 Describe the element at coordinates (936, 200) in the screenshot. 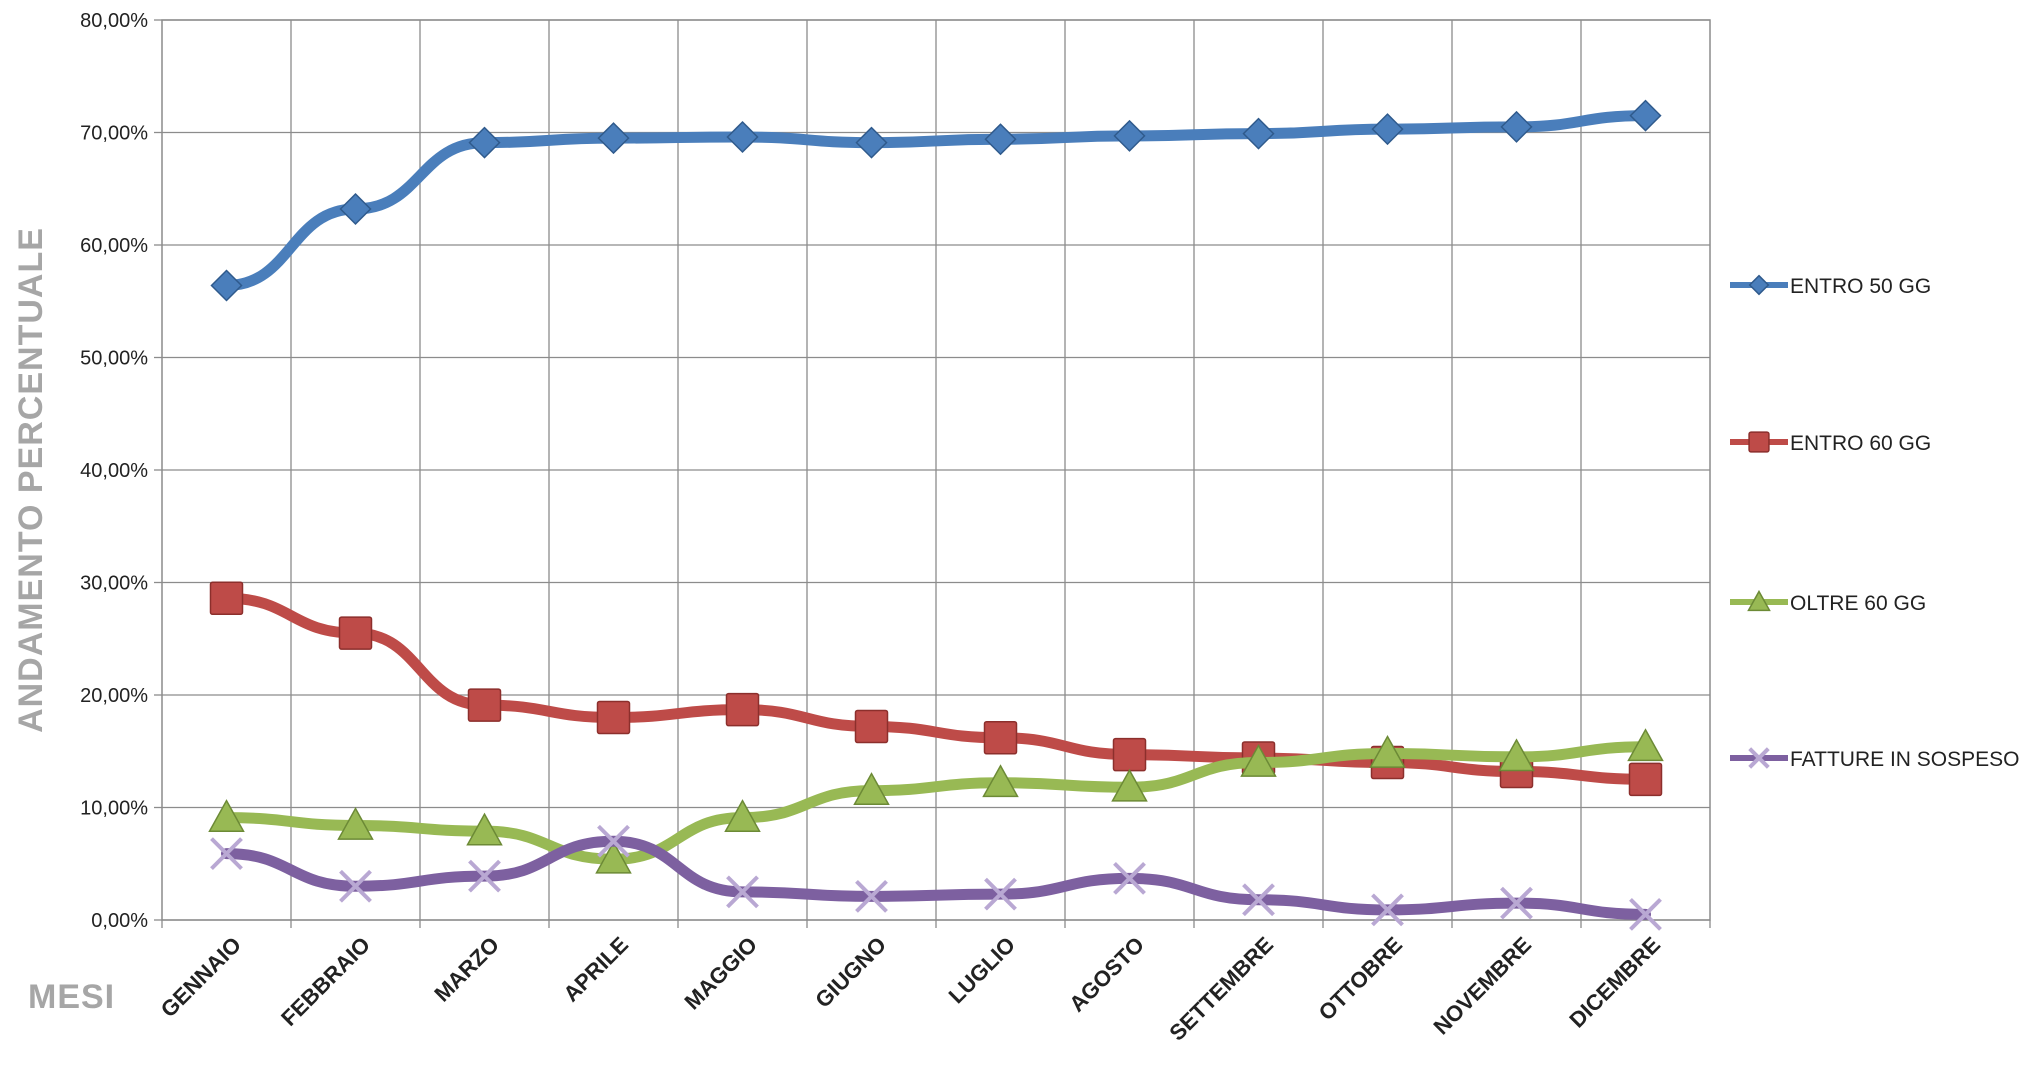

I see `series-entro-50-gg` at that location.